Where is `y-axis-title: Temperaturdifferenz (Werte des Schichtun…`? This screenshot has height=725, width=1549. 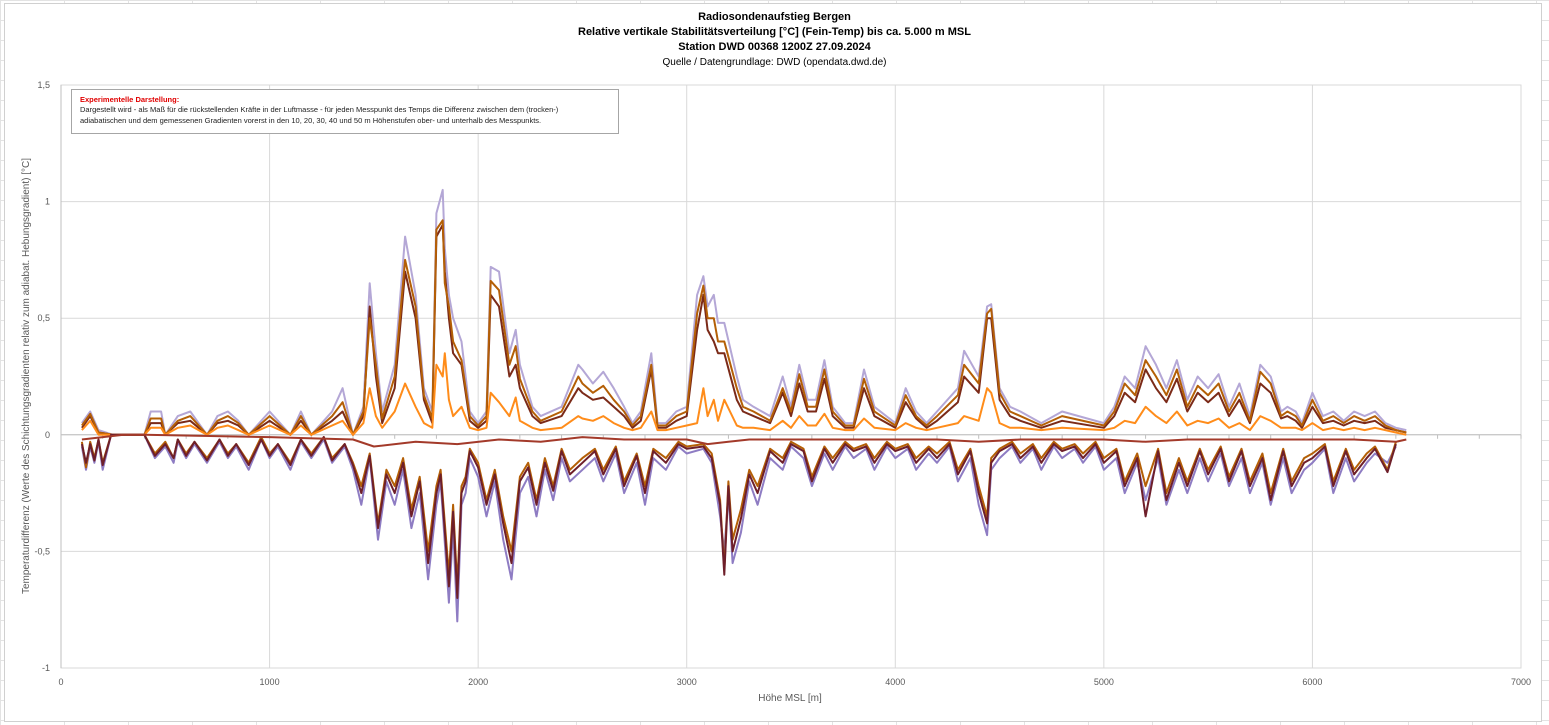 y-axis-title: Temperaturdifferenz (Werte des Schichtun… is located at coordinates (26, 376).